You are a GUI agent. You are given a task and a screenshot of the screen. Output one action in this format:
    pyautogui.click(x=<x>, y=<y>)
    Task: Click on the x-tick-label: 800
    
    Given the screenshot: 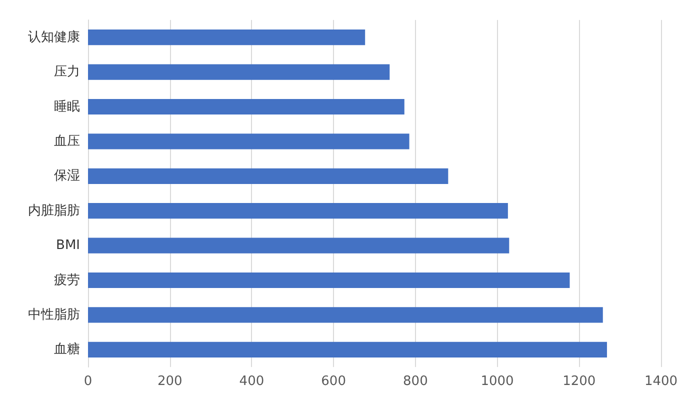 What is the action you would take?
    pyautogui.click(x=415, y=381)
    